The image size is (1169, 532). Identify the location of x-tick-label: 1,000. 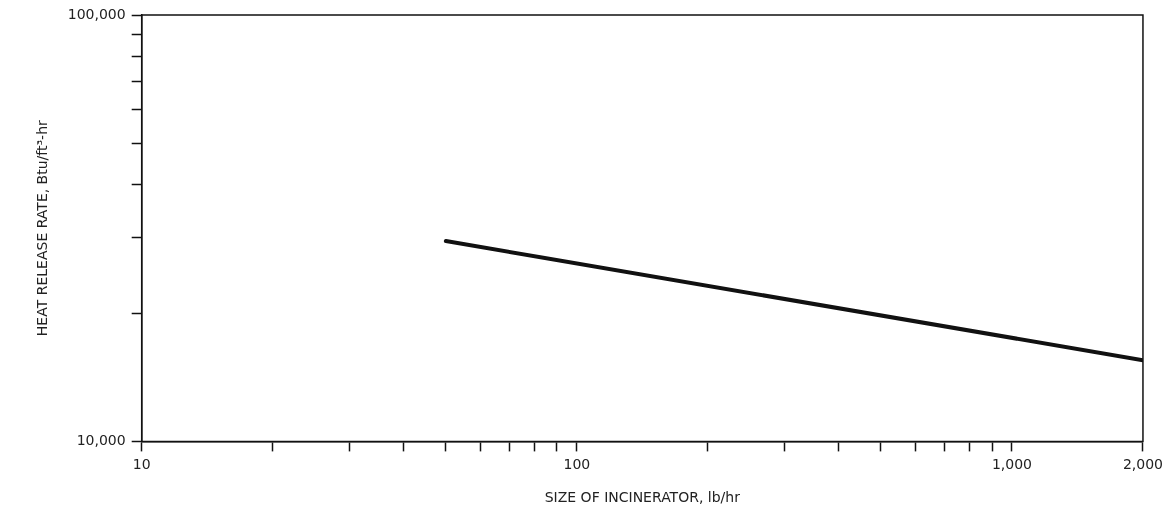
(1012, 464).